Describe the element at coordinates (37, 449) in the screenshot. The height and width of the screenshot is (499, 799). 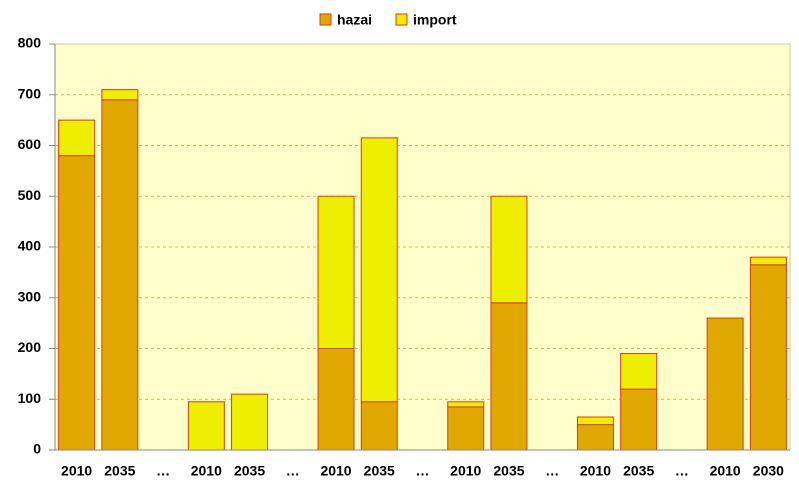
I see `y-tick-label: 0` at that location.